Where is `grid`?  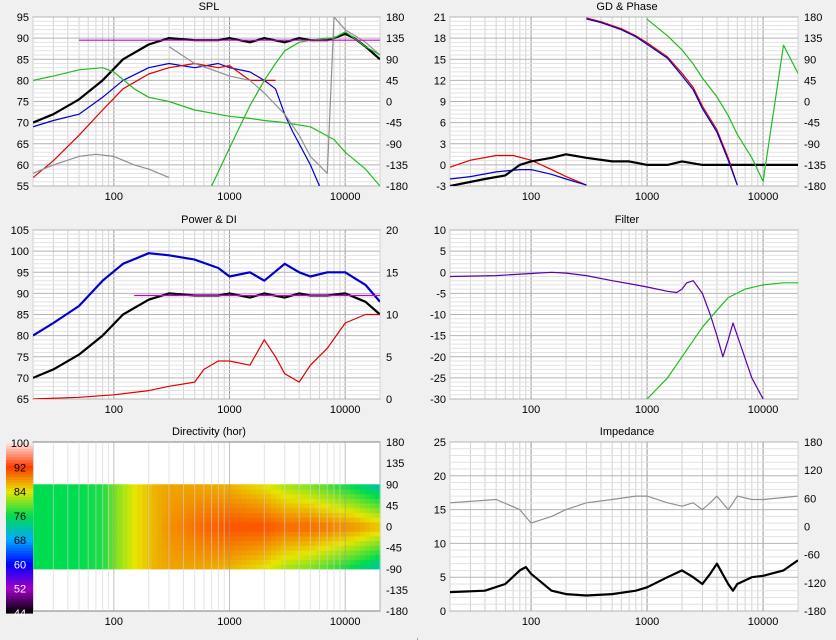 grid is located at coordinates (206, 526).